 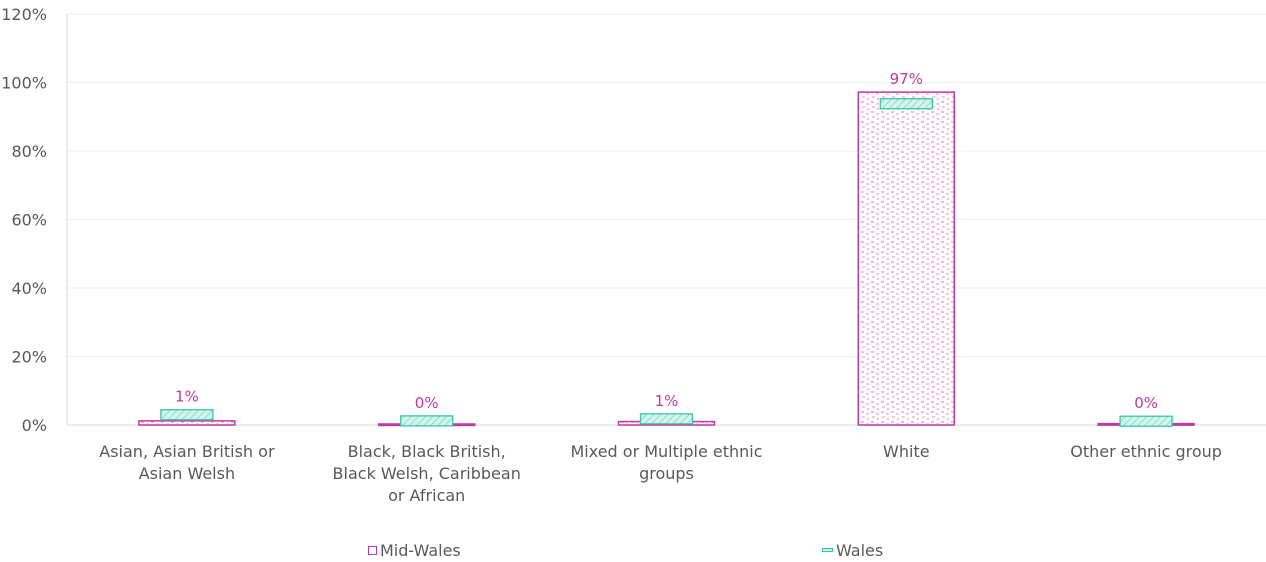 What do you see at coordinates (34, 425) in the screenshot?
I see `y-tick-label: 0%` at bounding box center [34, 425].